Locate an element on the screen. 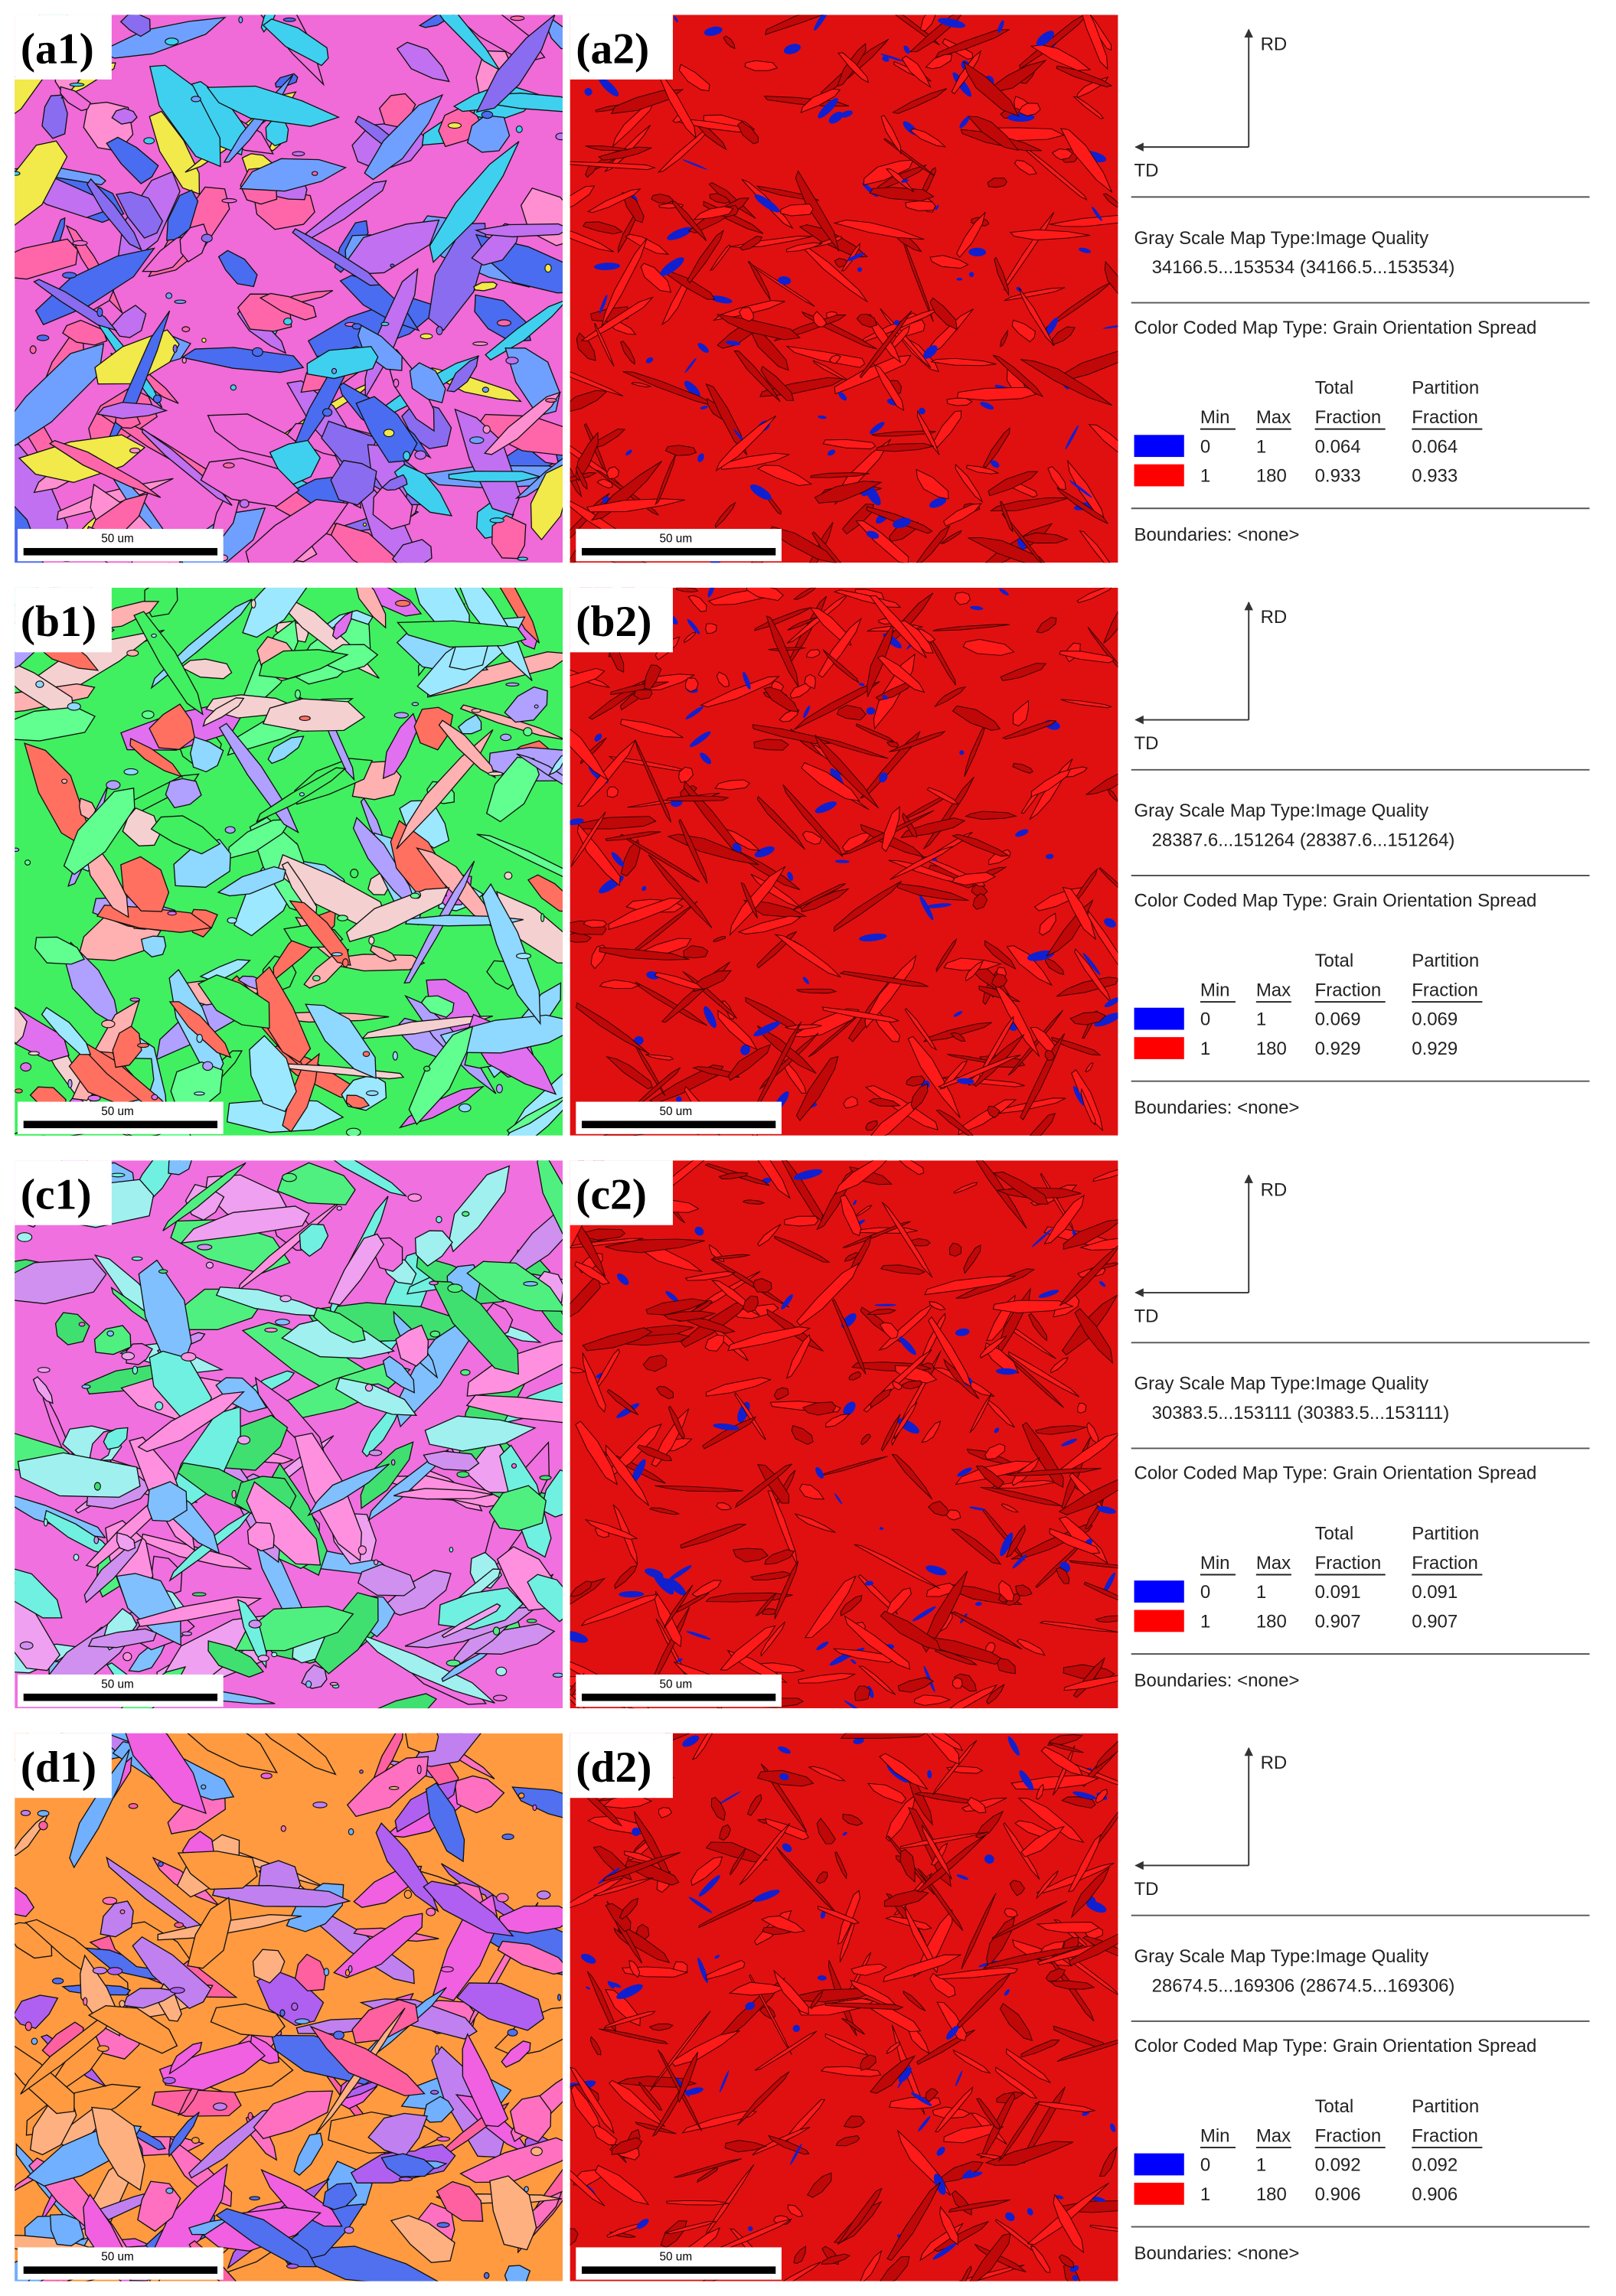 This screenshot has height=2296, width=1616. panel-label: (d1) is located at coordinates (58, 1767).